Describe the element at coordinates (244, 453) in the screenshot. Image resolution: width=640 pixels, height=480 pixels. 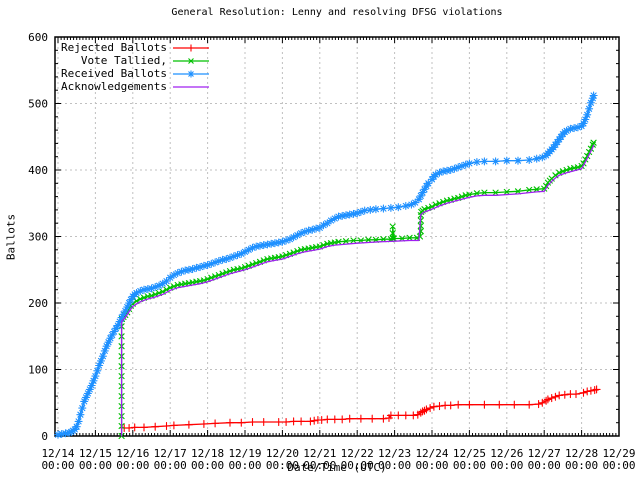
I see `x-tick-label: 12/19` at that location.